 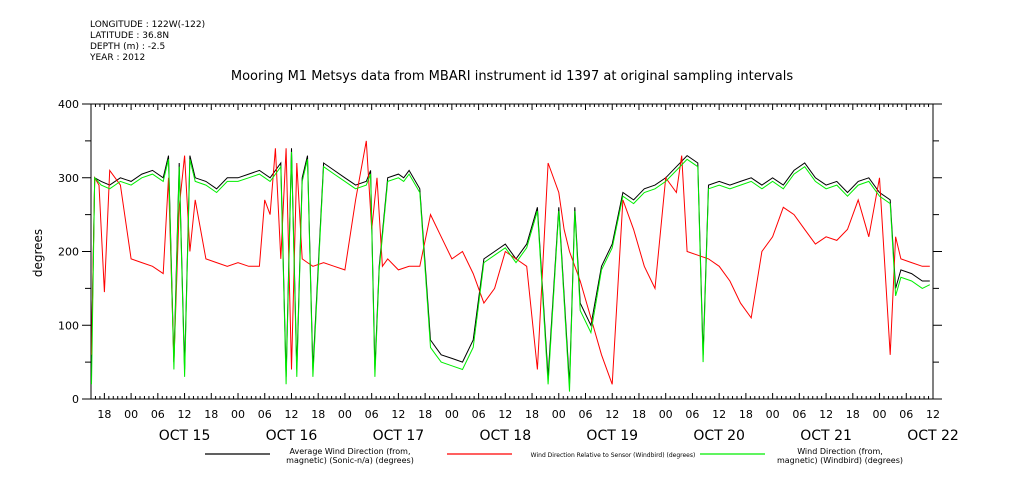 I want to click on y-tick-label: 100, so click(x=68, y=325).